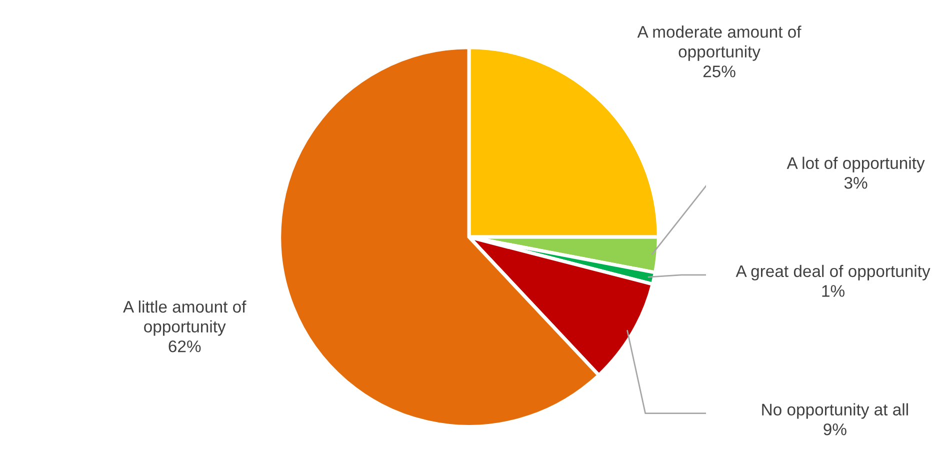  What do you see at coordinates (719, 43) in the screenshot?
I see `slice-label: A moderate amount of opportunity` at bounding box center [719, 43].